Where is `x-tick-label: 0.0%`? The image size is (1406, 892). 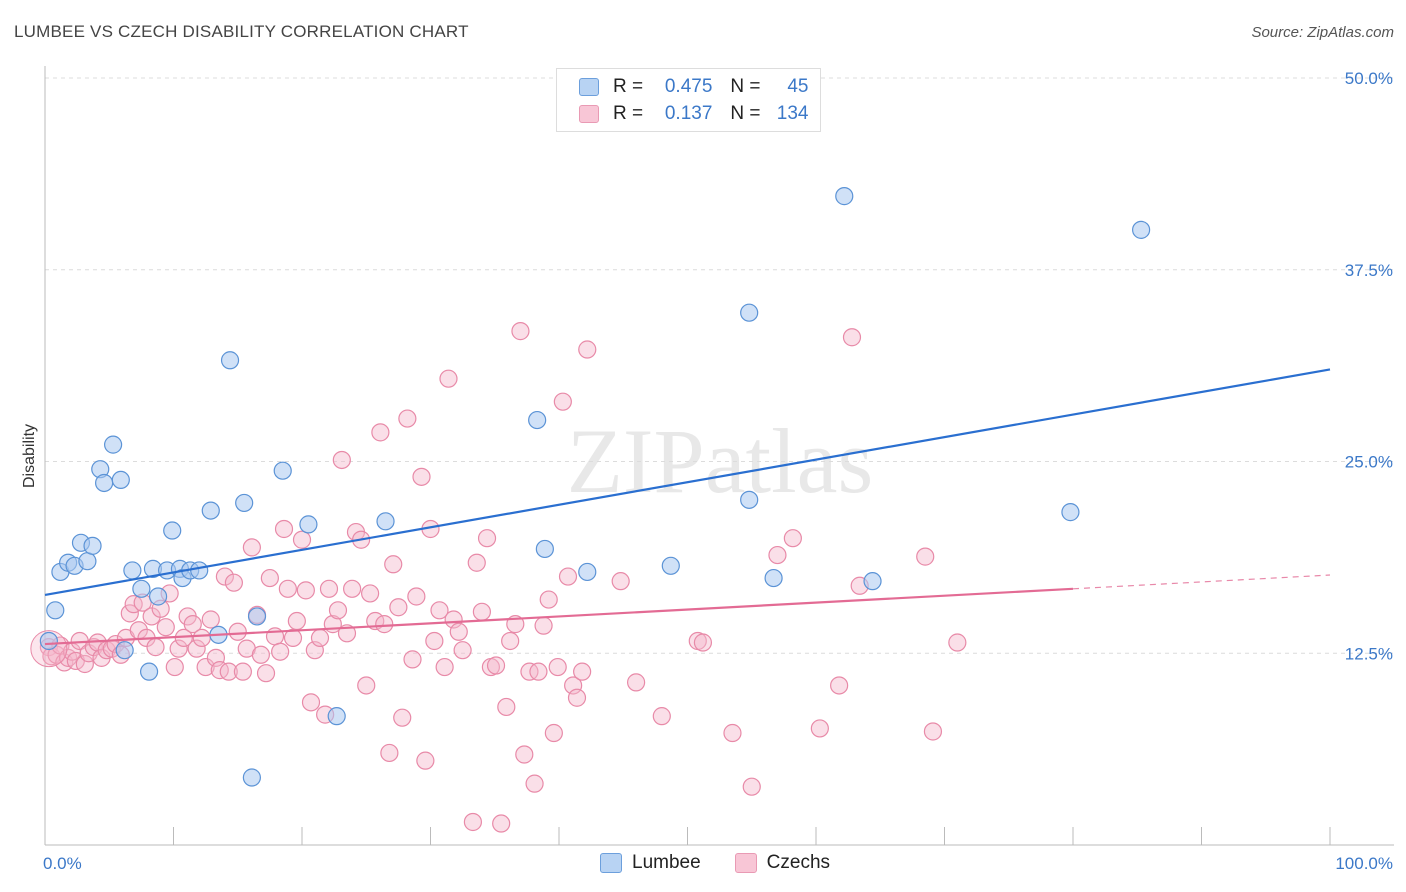 x-tick-label: 0.0% is located at coordinates (62, 863).